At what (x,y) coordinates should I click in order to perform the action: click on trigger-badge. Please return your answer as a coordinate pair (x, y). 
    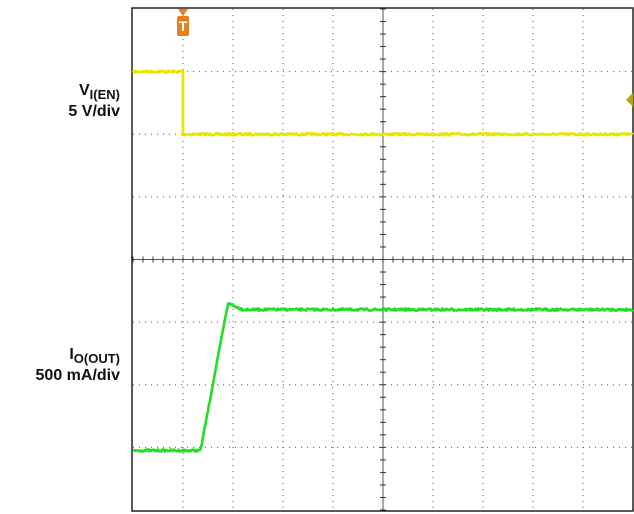
    Looking at the image, I should click on (183, 26).